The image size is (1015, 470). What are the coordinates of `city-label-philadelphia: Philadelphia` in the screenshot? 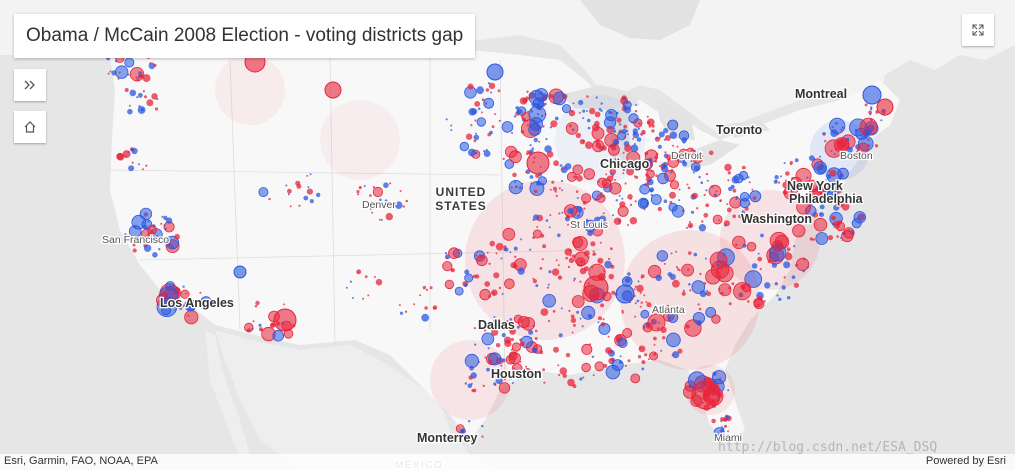 It's located at (826, 199).